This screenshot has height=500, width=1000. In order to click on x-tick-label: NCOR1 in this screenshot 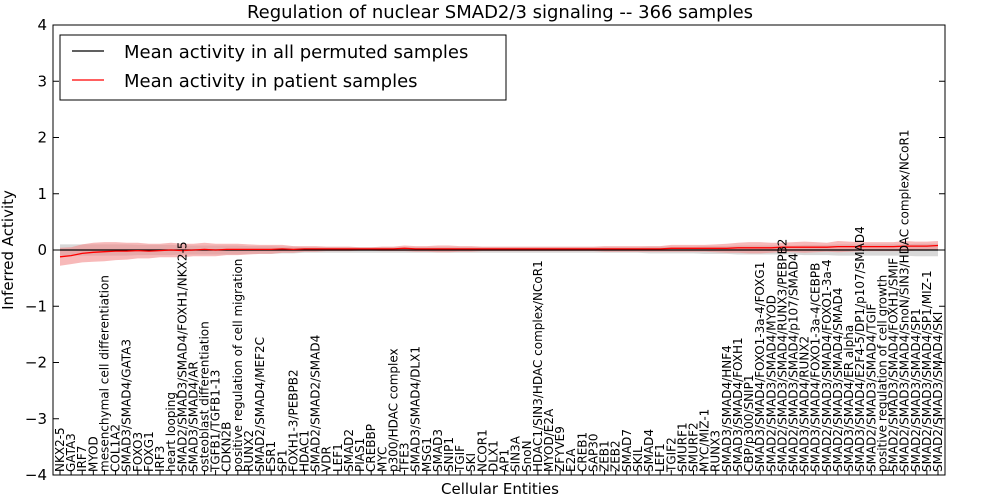, I will do `click(482, 450)`.